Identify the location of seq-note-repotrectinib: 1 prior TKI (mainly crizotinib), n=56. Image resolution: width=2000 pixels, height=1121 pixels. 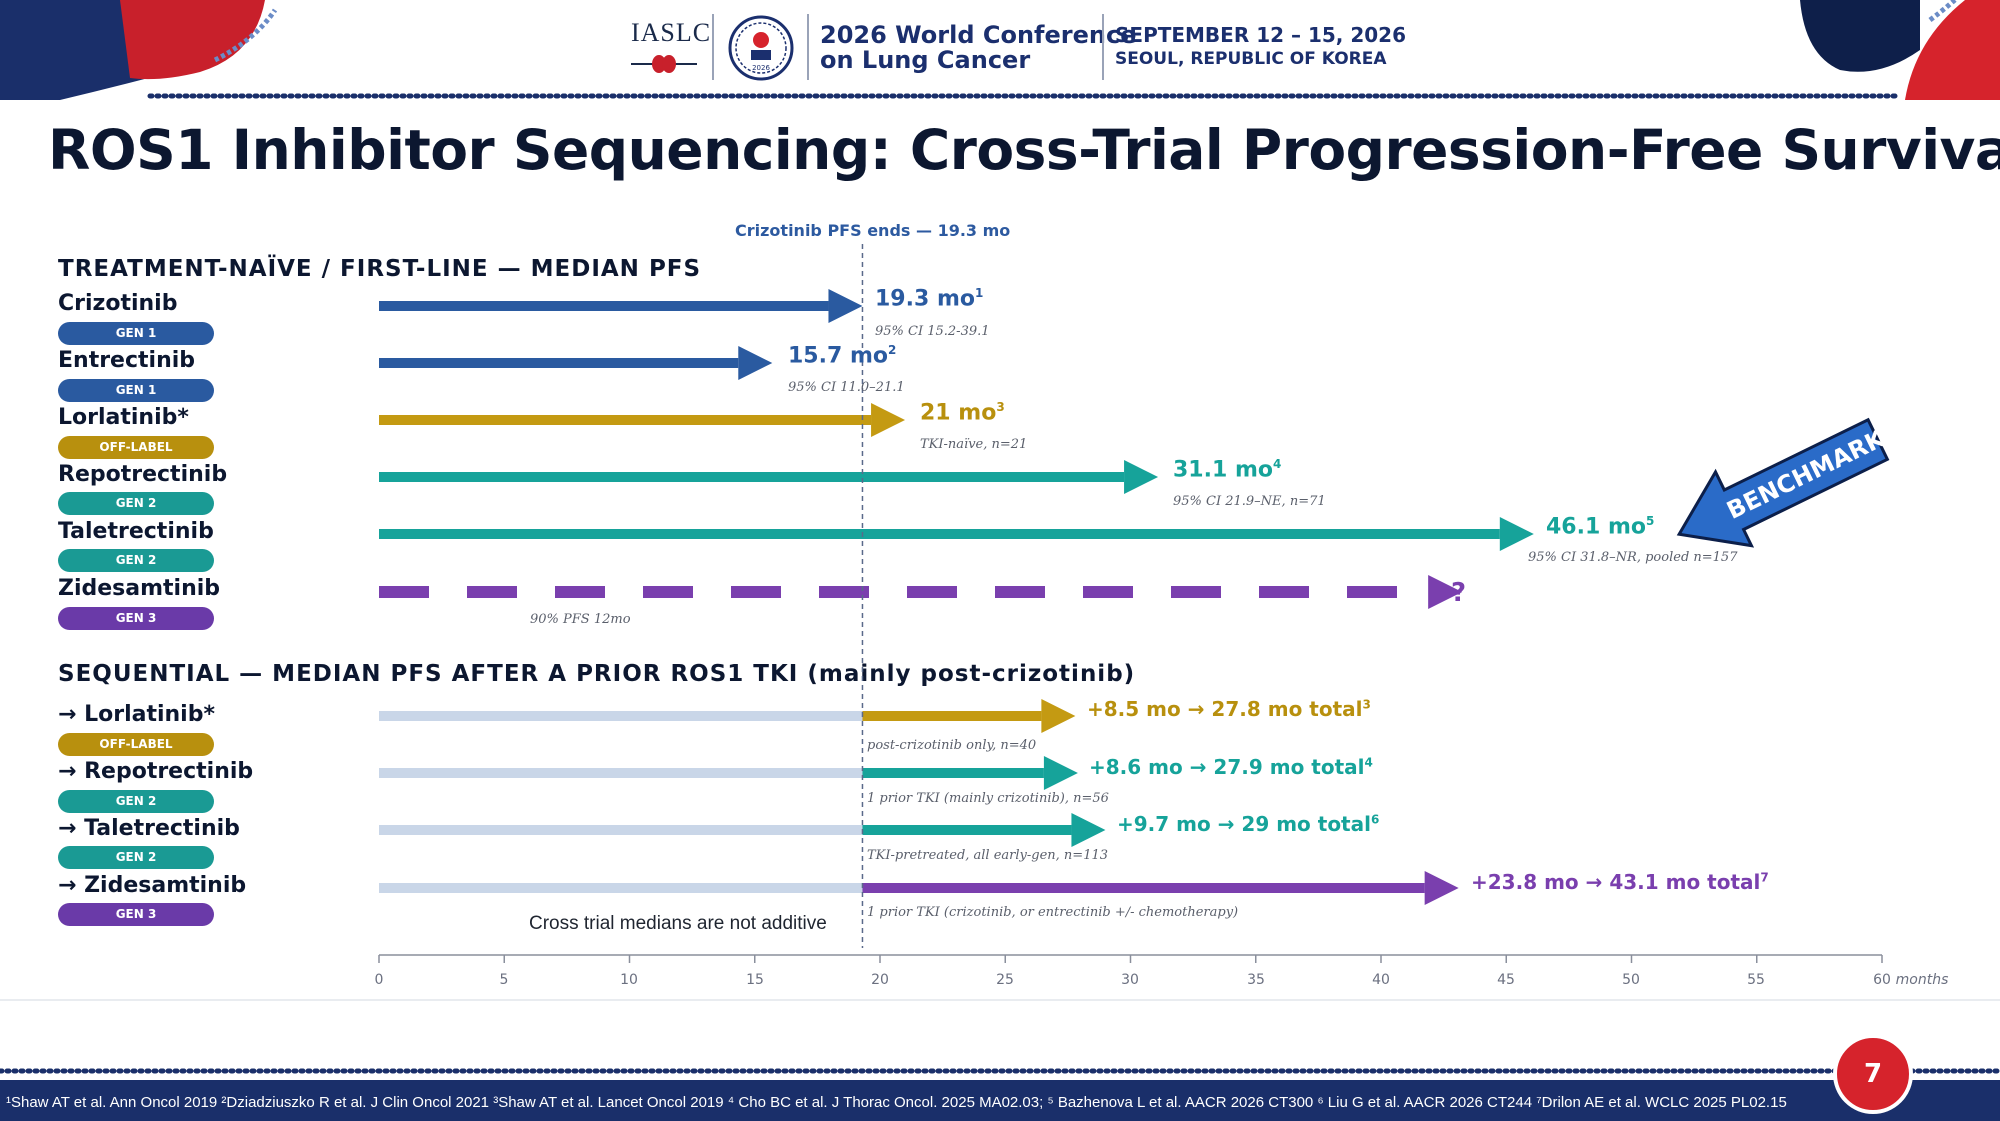
(988, 798).